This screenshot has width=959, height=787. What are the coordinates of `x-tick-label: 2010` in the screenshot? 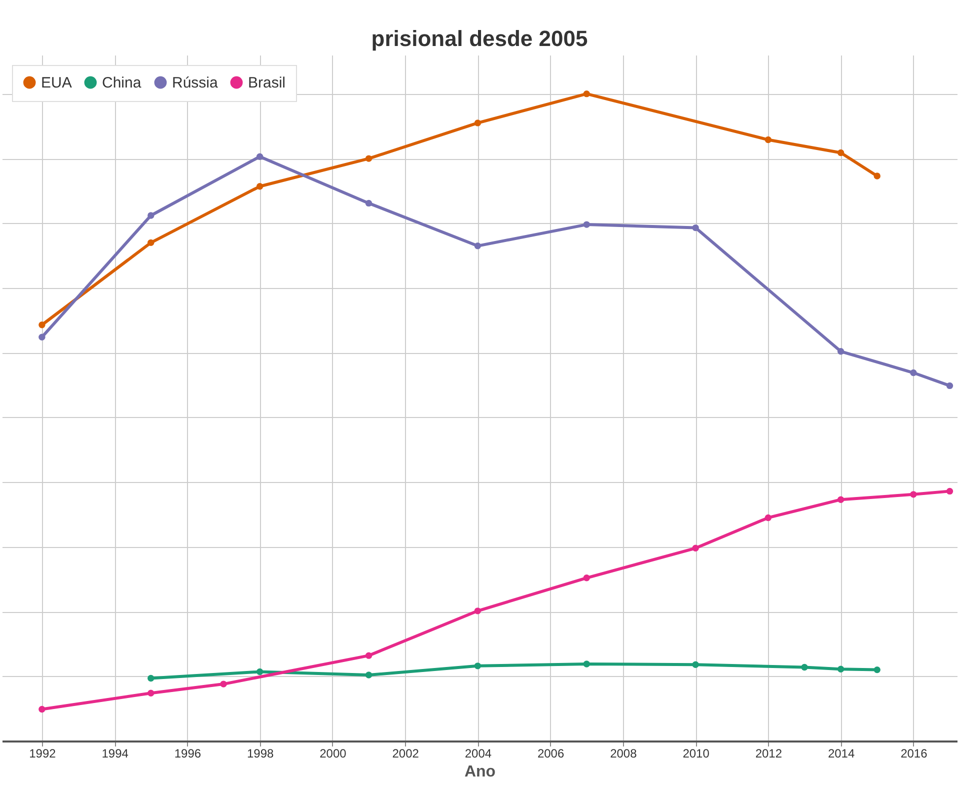 It's located at (696, 753).